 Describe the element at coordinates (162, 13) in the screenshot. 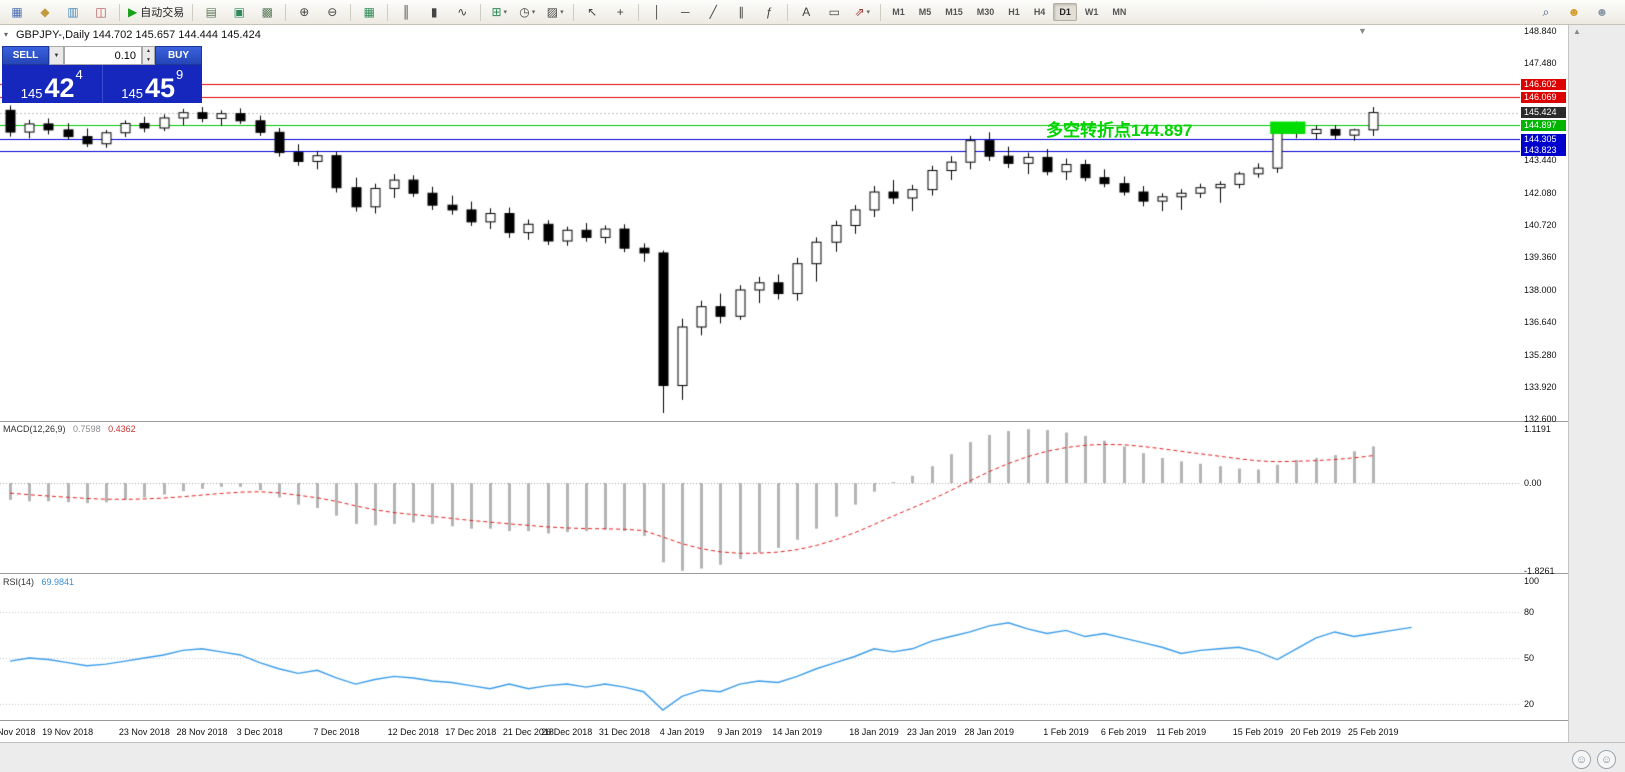

I see `auto-trading-button-label: 自动交易` at that location.